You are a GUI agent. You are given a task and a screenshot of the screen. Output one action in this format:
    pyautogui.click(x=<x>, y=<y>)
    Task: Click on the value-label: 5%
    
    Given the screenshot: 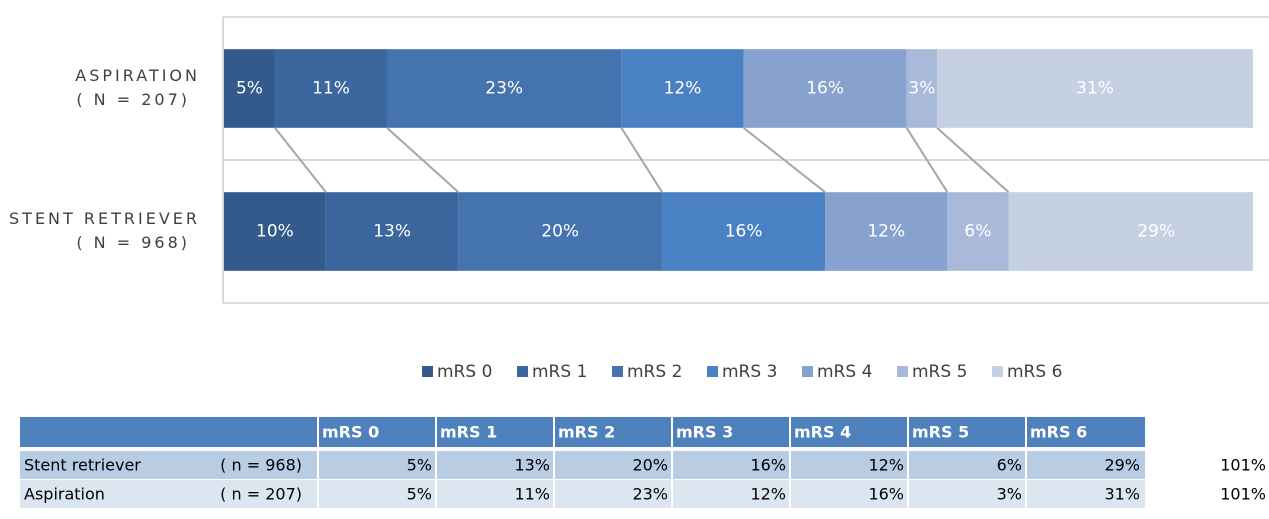 What is the action you would take?
    pyautogui.click(x=249, y=89)
    